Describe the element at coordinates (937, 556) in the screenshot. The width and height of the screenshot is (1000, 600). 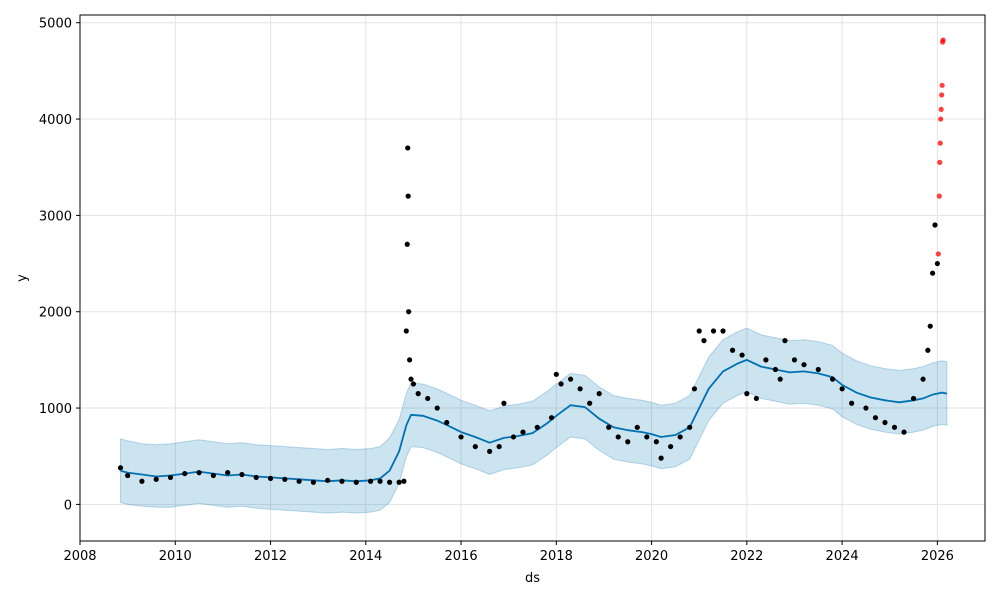
I see `x-tick-label: 2026` at that location.